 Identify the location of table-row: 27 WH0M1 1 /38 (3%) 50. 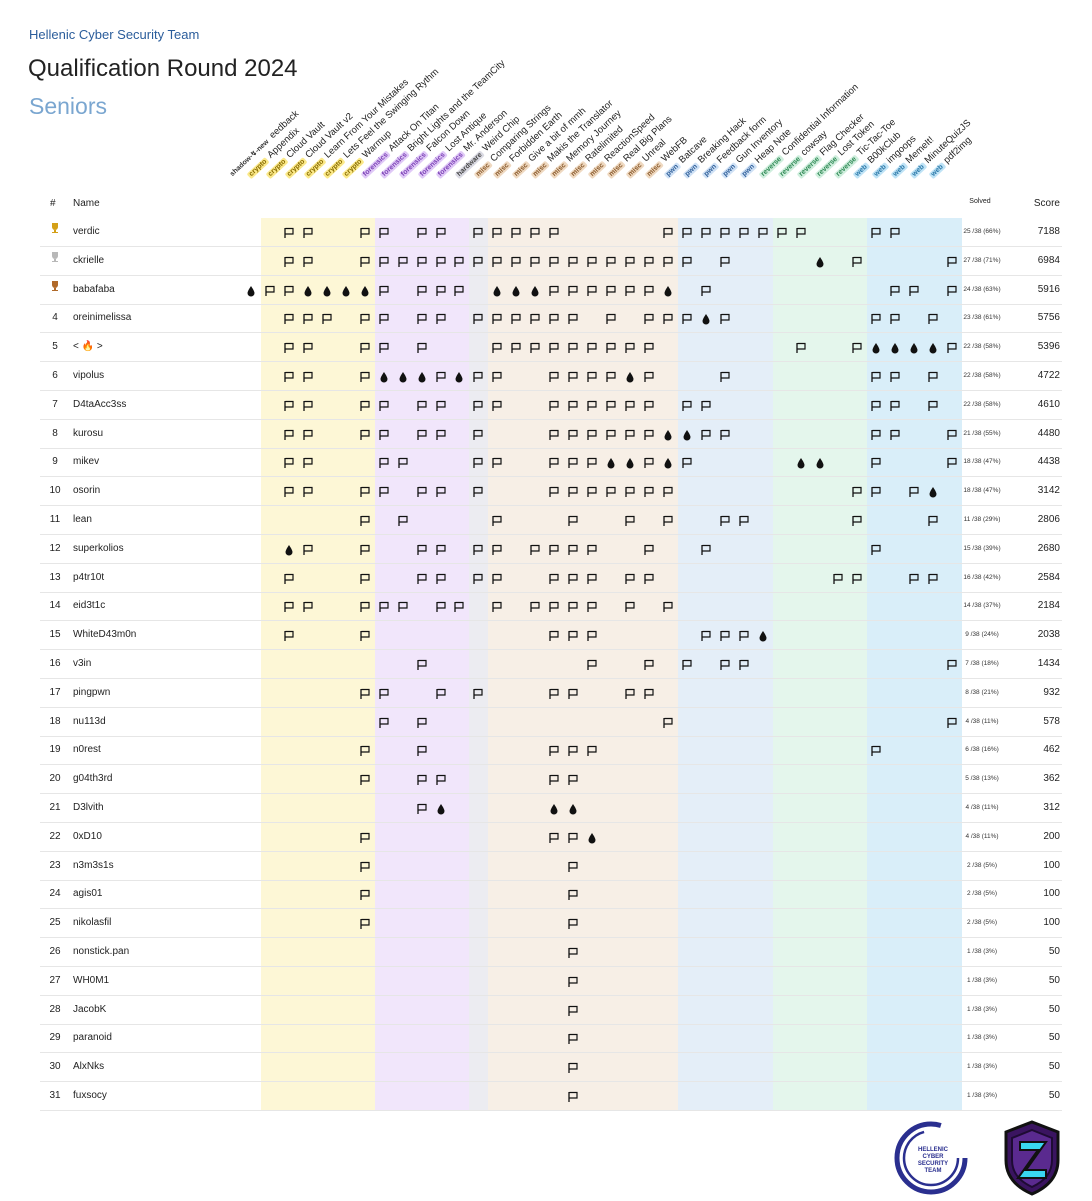
(551, 981).